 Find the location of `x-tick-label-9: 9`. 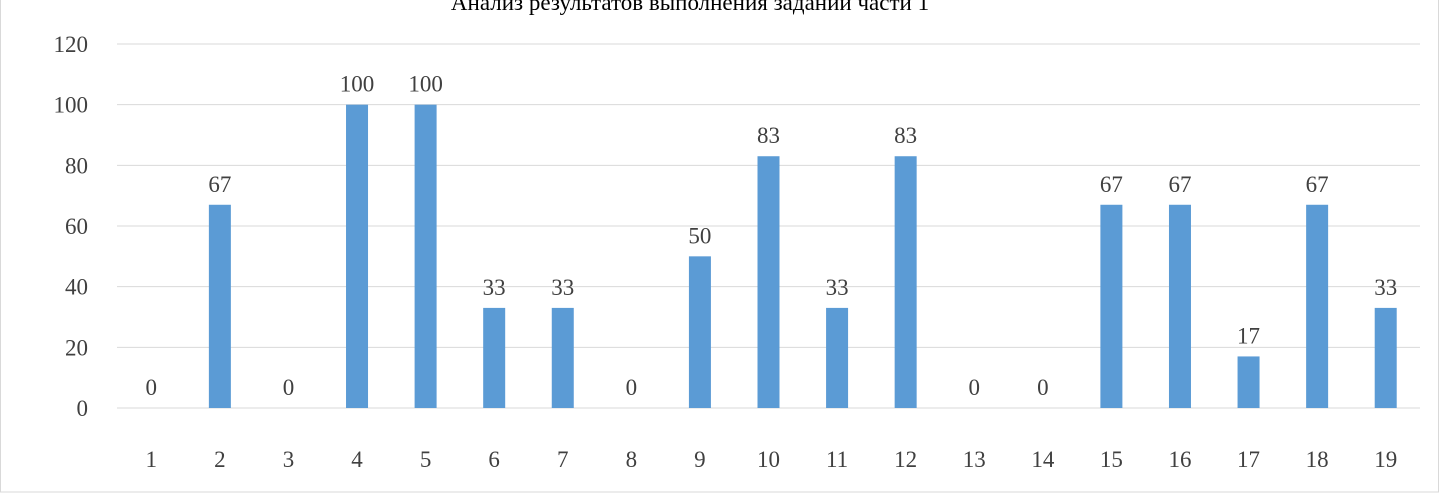

x-tick-label-9: 9 is located at coordinates (700, 459).